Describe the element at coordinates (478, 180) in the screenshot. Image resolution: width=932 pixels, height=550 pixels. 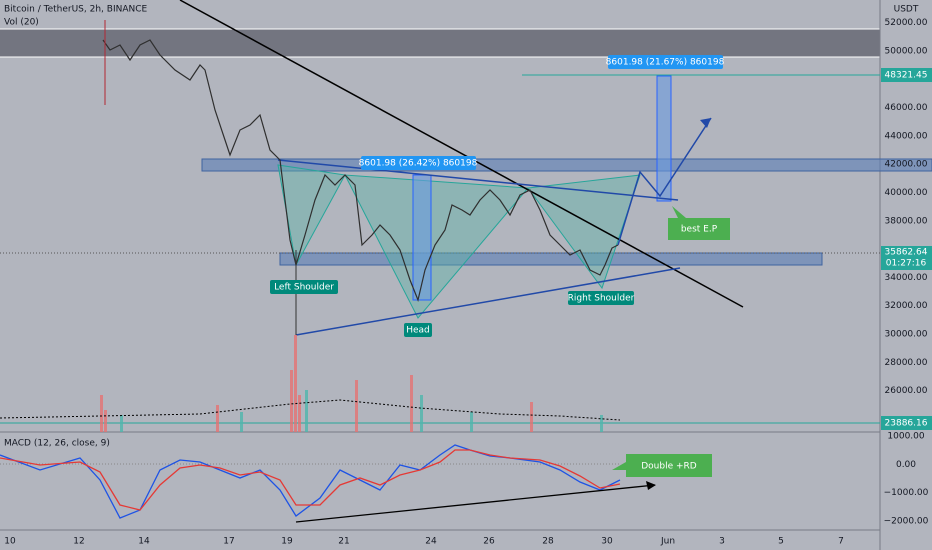
I see `neckline` at that location.